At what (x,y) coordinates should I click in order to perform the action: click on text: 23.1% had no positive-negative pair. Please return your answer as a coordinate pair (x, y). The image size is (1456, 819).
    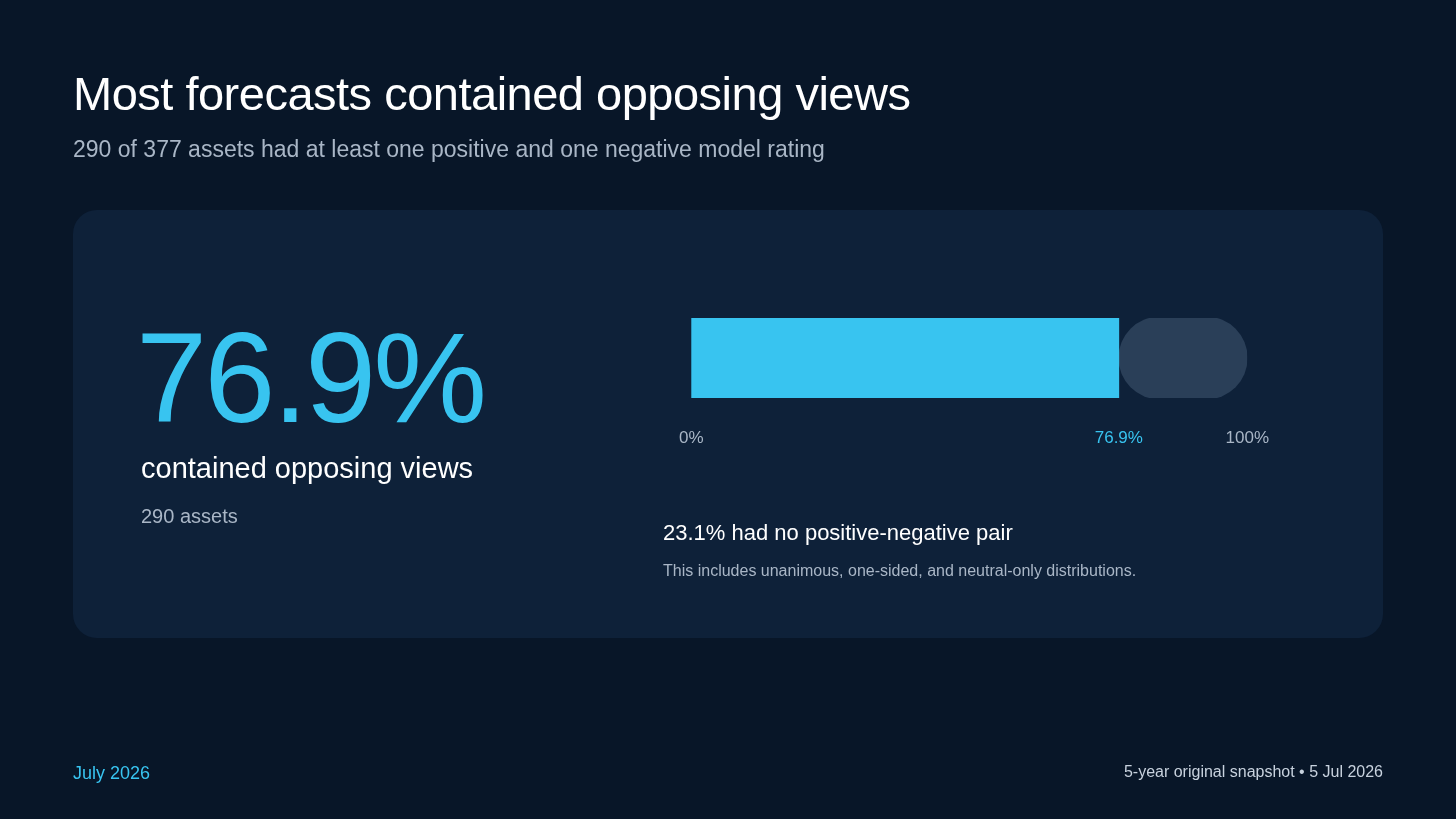
    Looking at the image, I should click on (838, 533).